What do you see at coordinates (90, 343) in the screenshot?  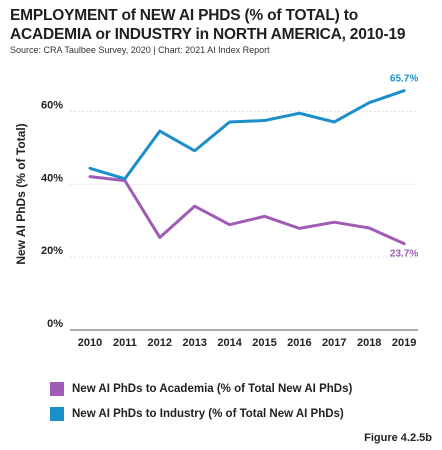 I see `x-tick-label: 2010` at bounding box center [90, 343].